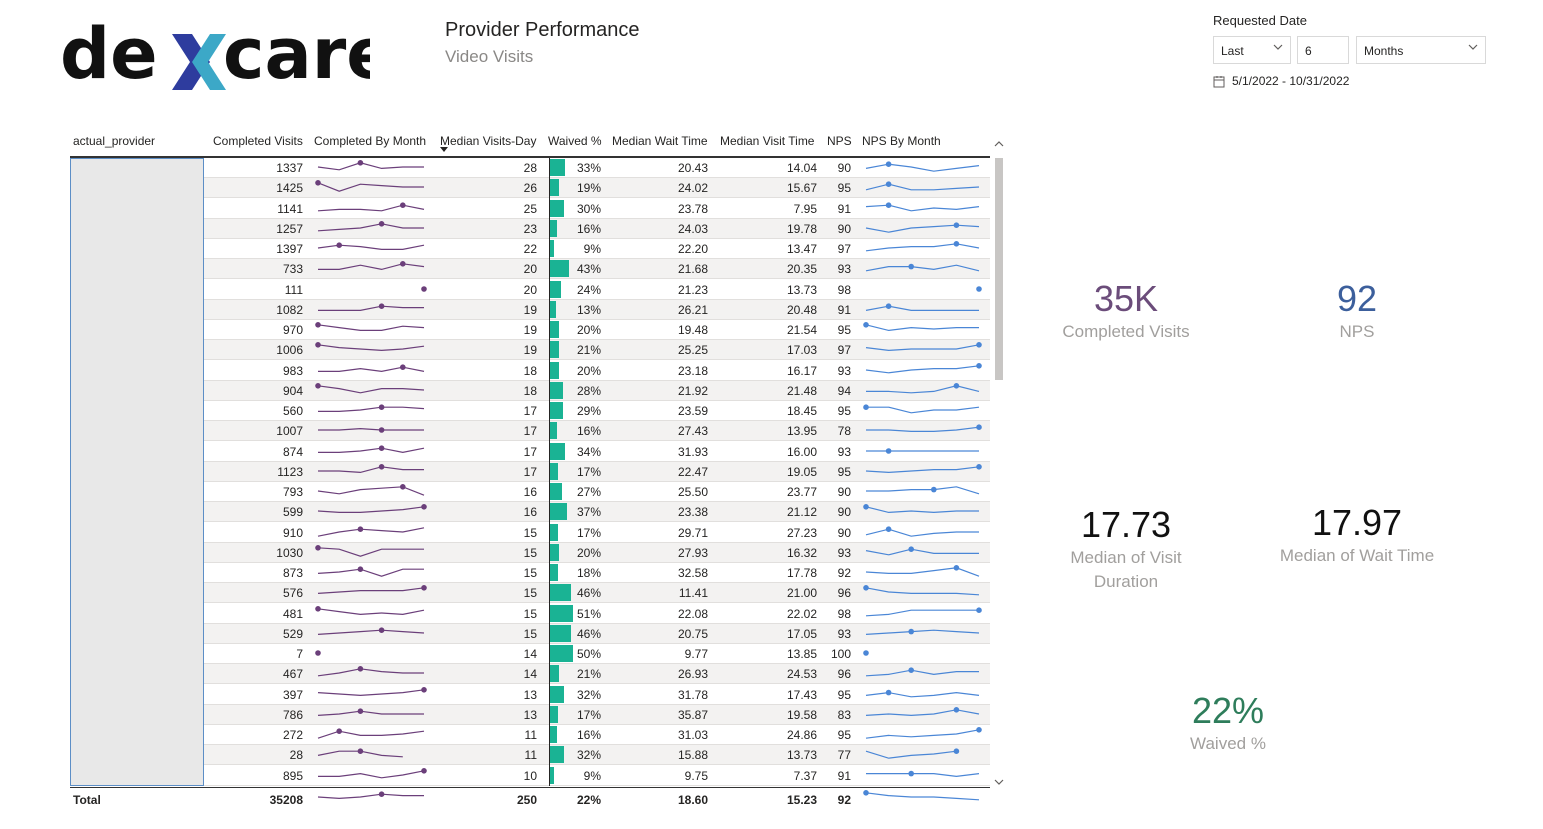 Image resolution: width=1543 pixels, height=829 pixels. I want to click on nps-cell: 90, so click(844, 168).